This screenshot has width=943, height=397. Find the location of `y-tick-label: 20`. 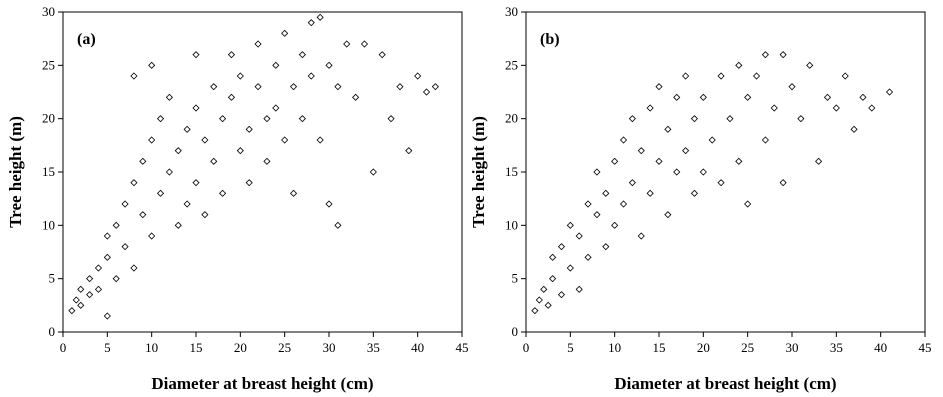

y-tick-label: 20 is located at coordinates (48, 118).